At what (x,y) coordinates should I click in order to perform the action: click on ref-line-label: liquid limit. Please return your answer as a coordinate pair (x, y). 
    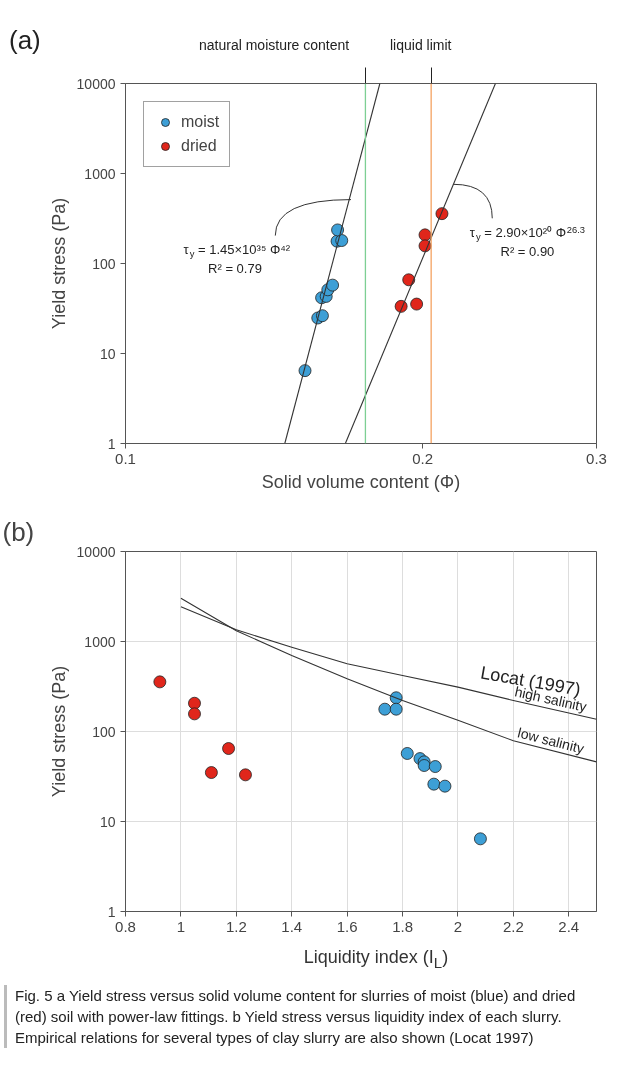
    Looking at the image, I should click on (421, 45).